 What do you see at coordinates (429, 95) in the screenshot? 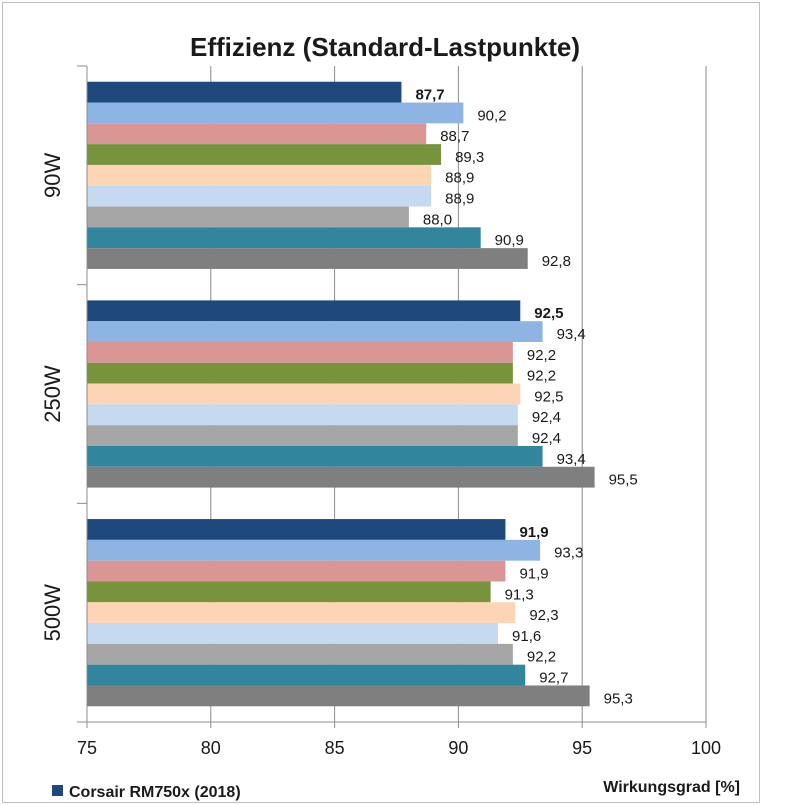
I see `data-label: 87,7` at bounding box center [429, 95].